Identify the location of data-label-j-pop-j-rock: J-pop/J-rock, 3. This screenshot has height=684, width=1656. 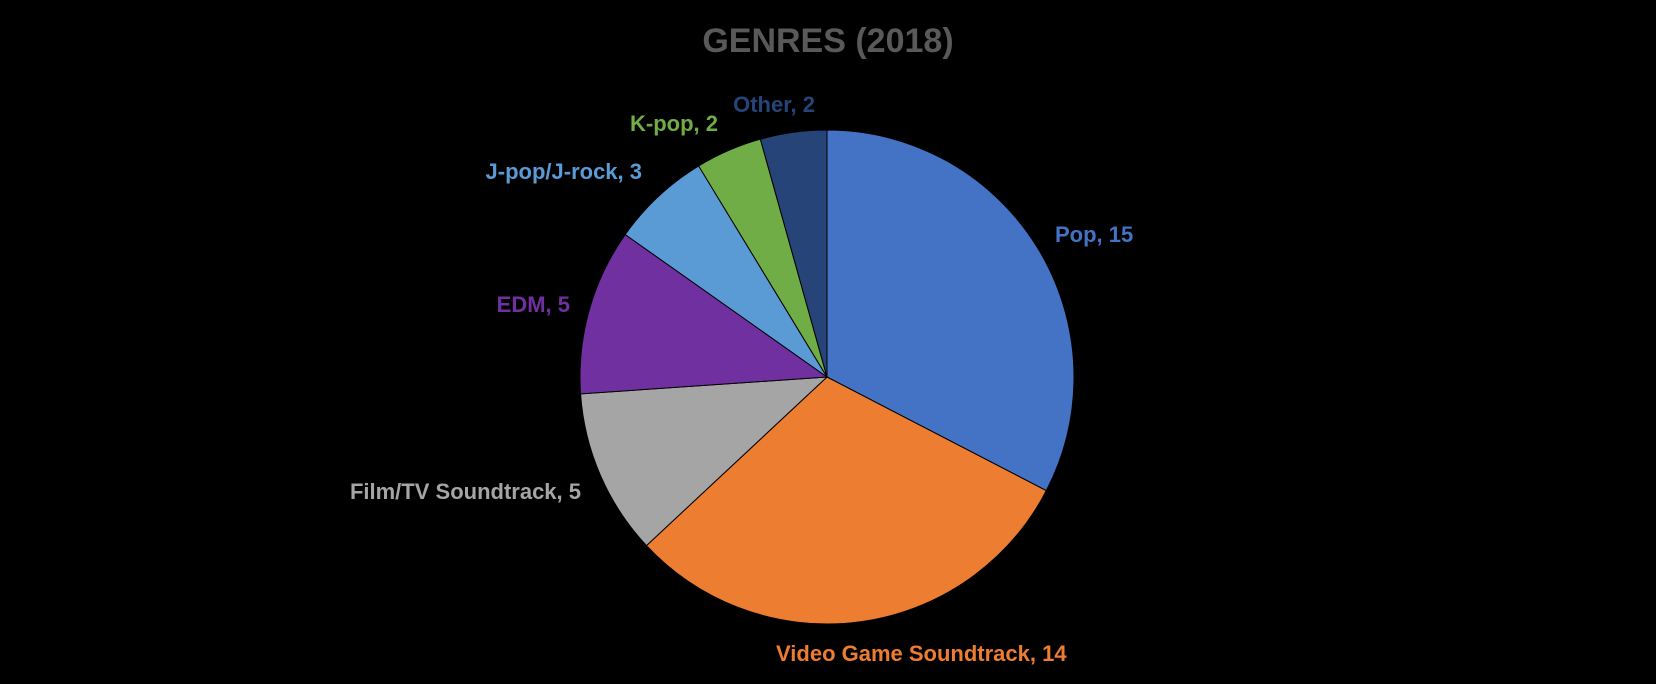
(564, 171).